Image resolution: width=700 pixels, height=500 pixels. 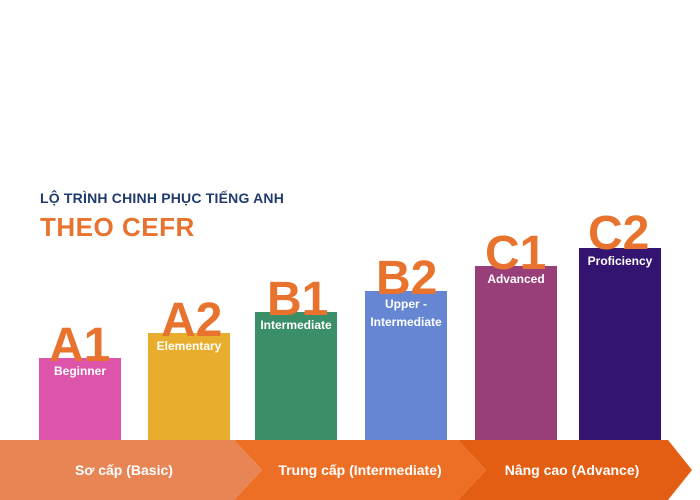 What do you see at coordinates (189, 387) in the screenshot?
I see `level-bar-a2: Elementary` at bounding box center [189, 387].